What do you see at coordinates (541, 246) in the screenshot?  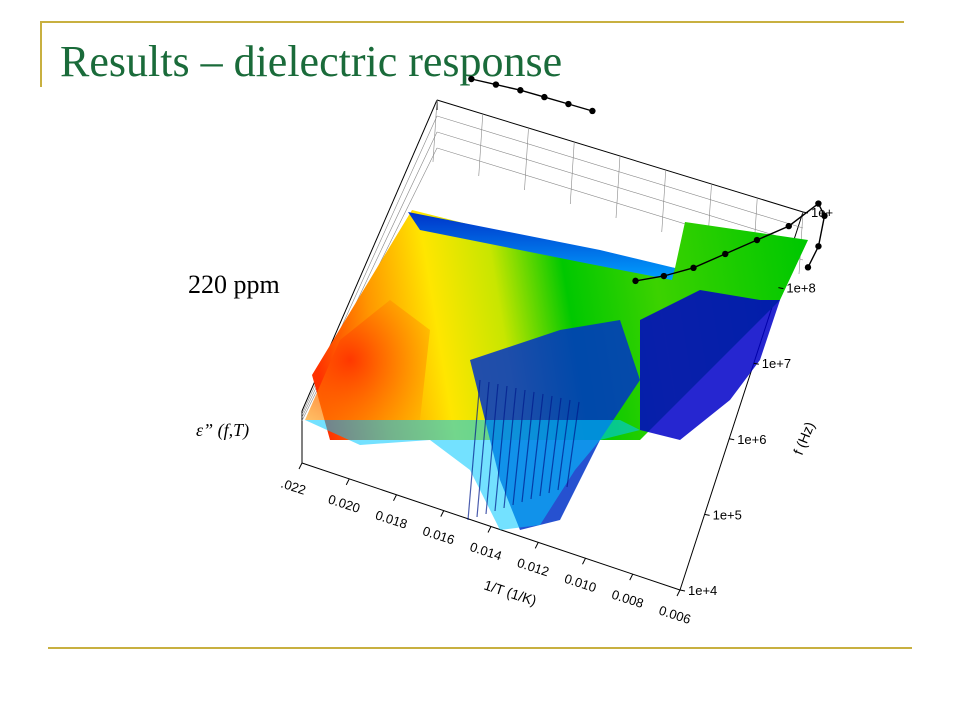 I see `surface-back-edge` at bounding box center [541, 246].